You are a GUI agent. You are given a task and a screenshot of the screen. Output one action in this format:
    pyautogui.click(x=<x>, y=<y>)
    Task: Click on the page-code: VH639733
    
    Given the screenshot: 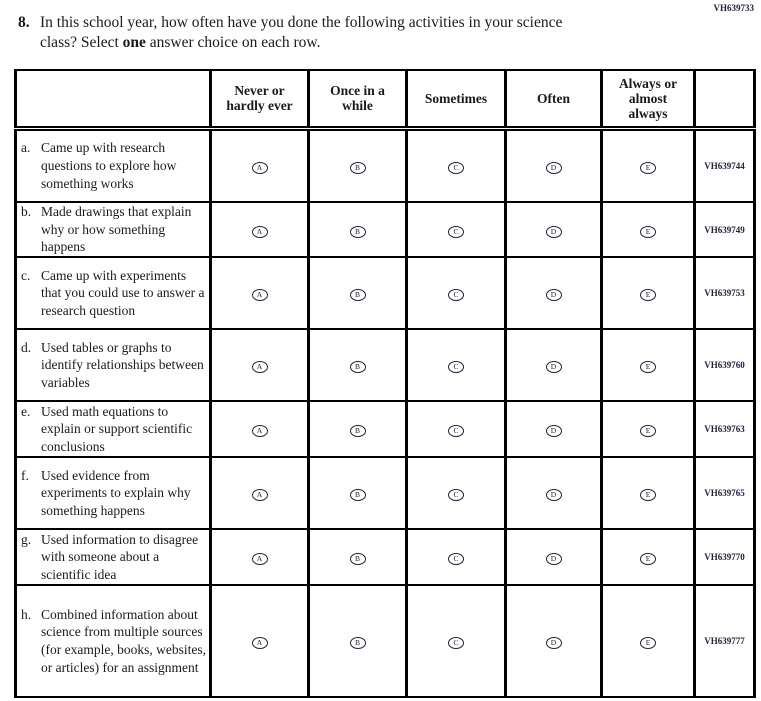 What is the action you would take?
    pyautogui.click(x=734, y=8)
    